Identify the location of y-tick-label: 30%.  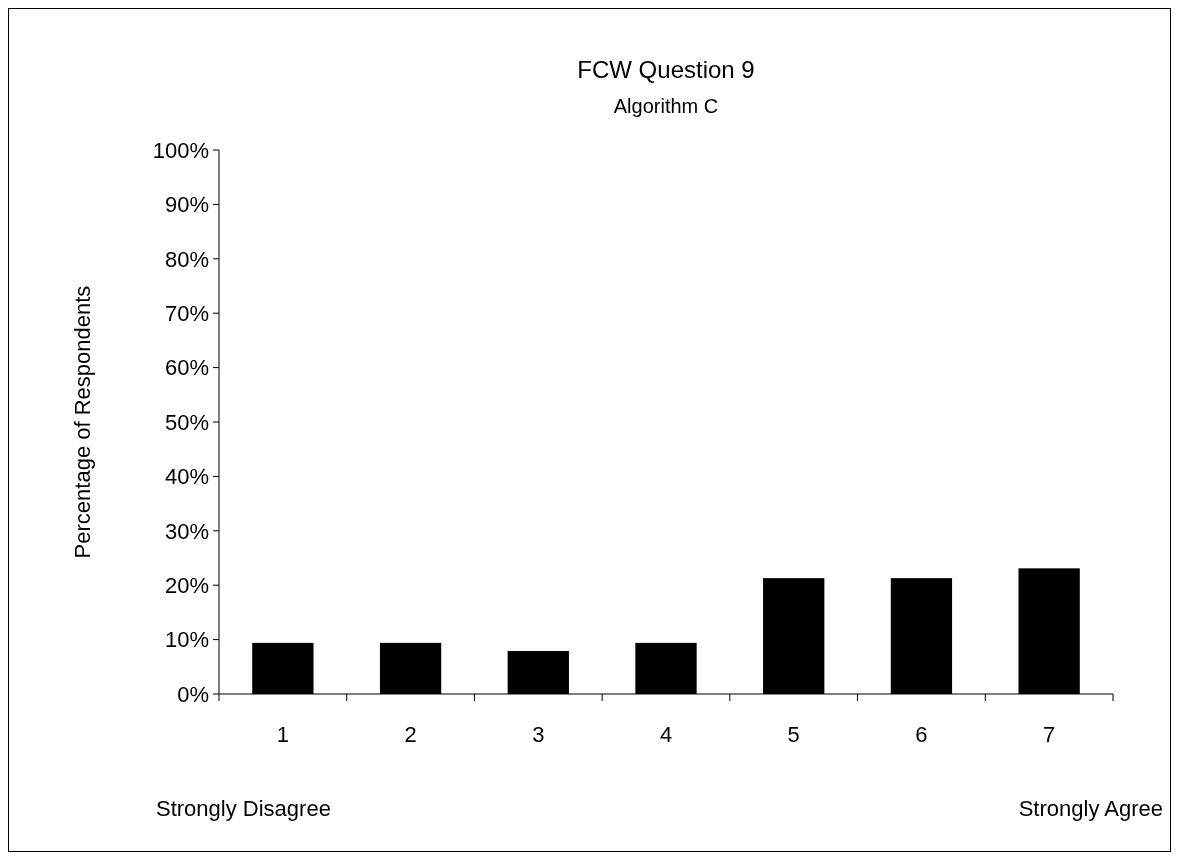
(186, 531).